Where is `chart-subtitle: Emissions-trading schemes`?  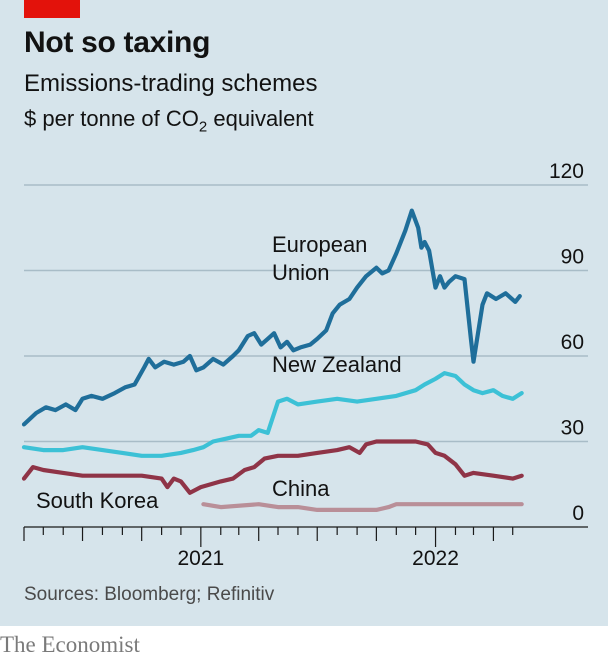 chart-subtitle: Emissions-trading schemes is located at coordinates (171, 83).